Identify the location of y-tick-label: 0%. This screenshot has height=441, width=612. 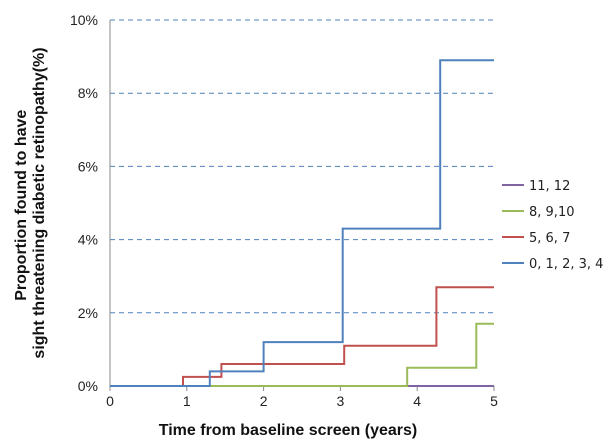
(88, 386).